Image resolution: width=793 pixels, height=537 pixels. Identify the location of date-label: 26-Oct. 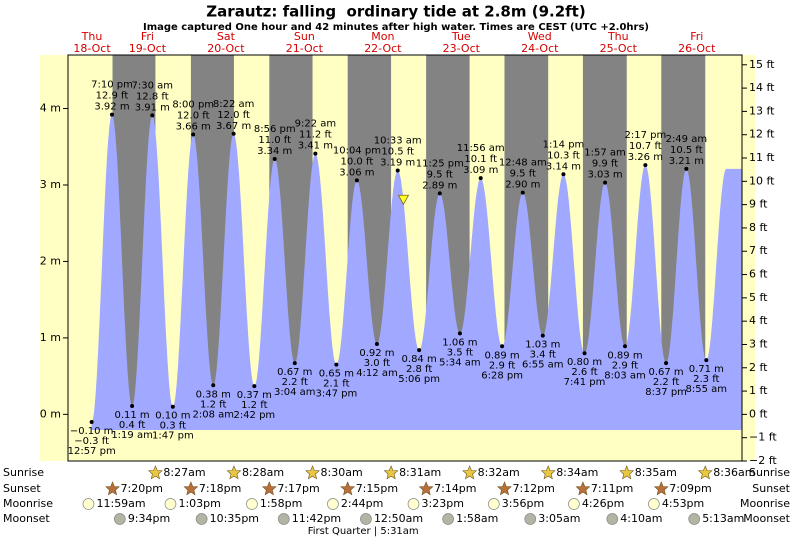
(697, 48).